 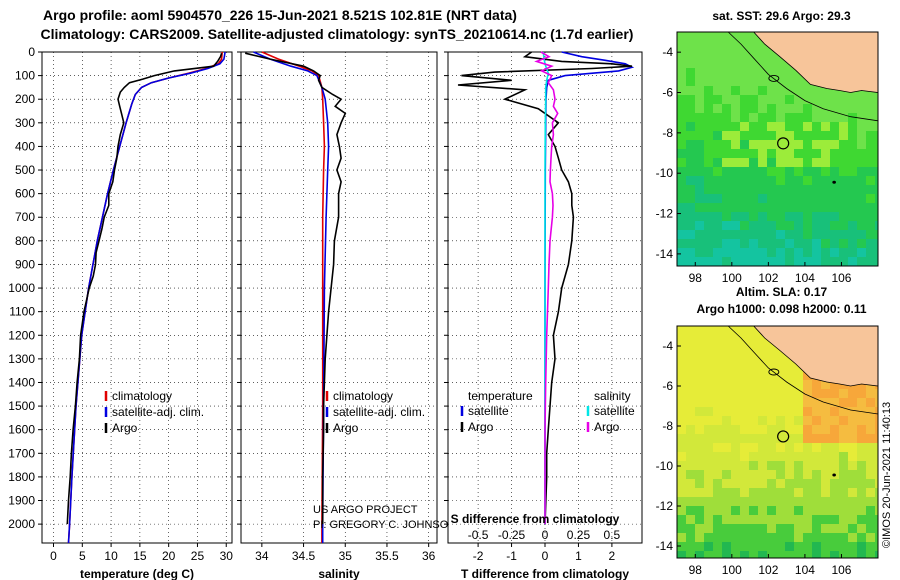 What do you see at coordinates (667, 93) in the screenshot?
I see `lat-tick-label: -6` at bounding box center [667, 93].